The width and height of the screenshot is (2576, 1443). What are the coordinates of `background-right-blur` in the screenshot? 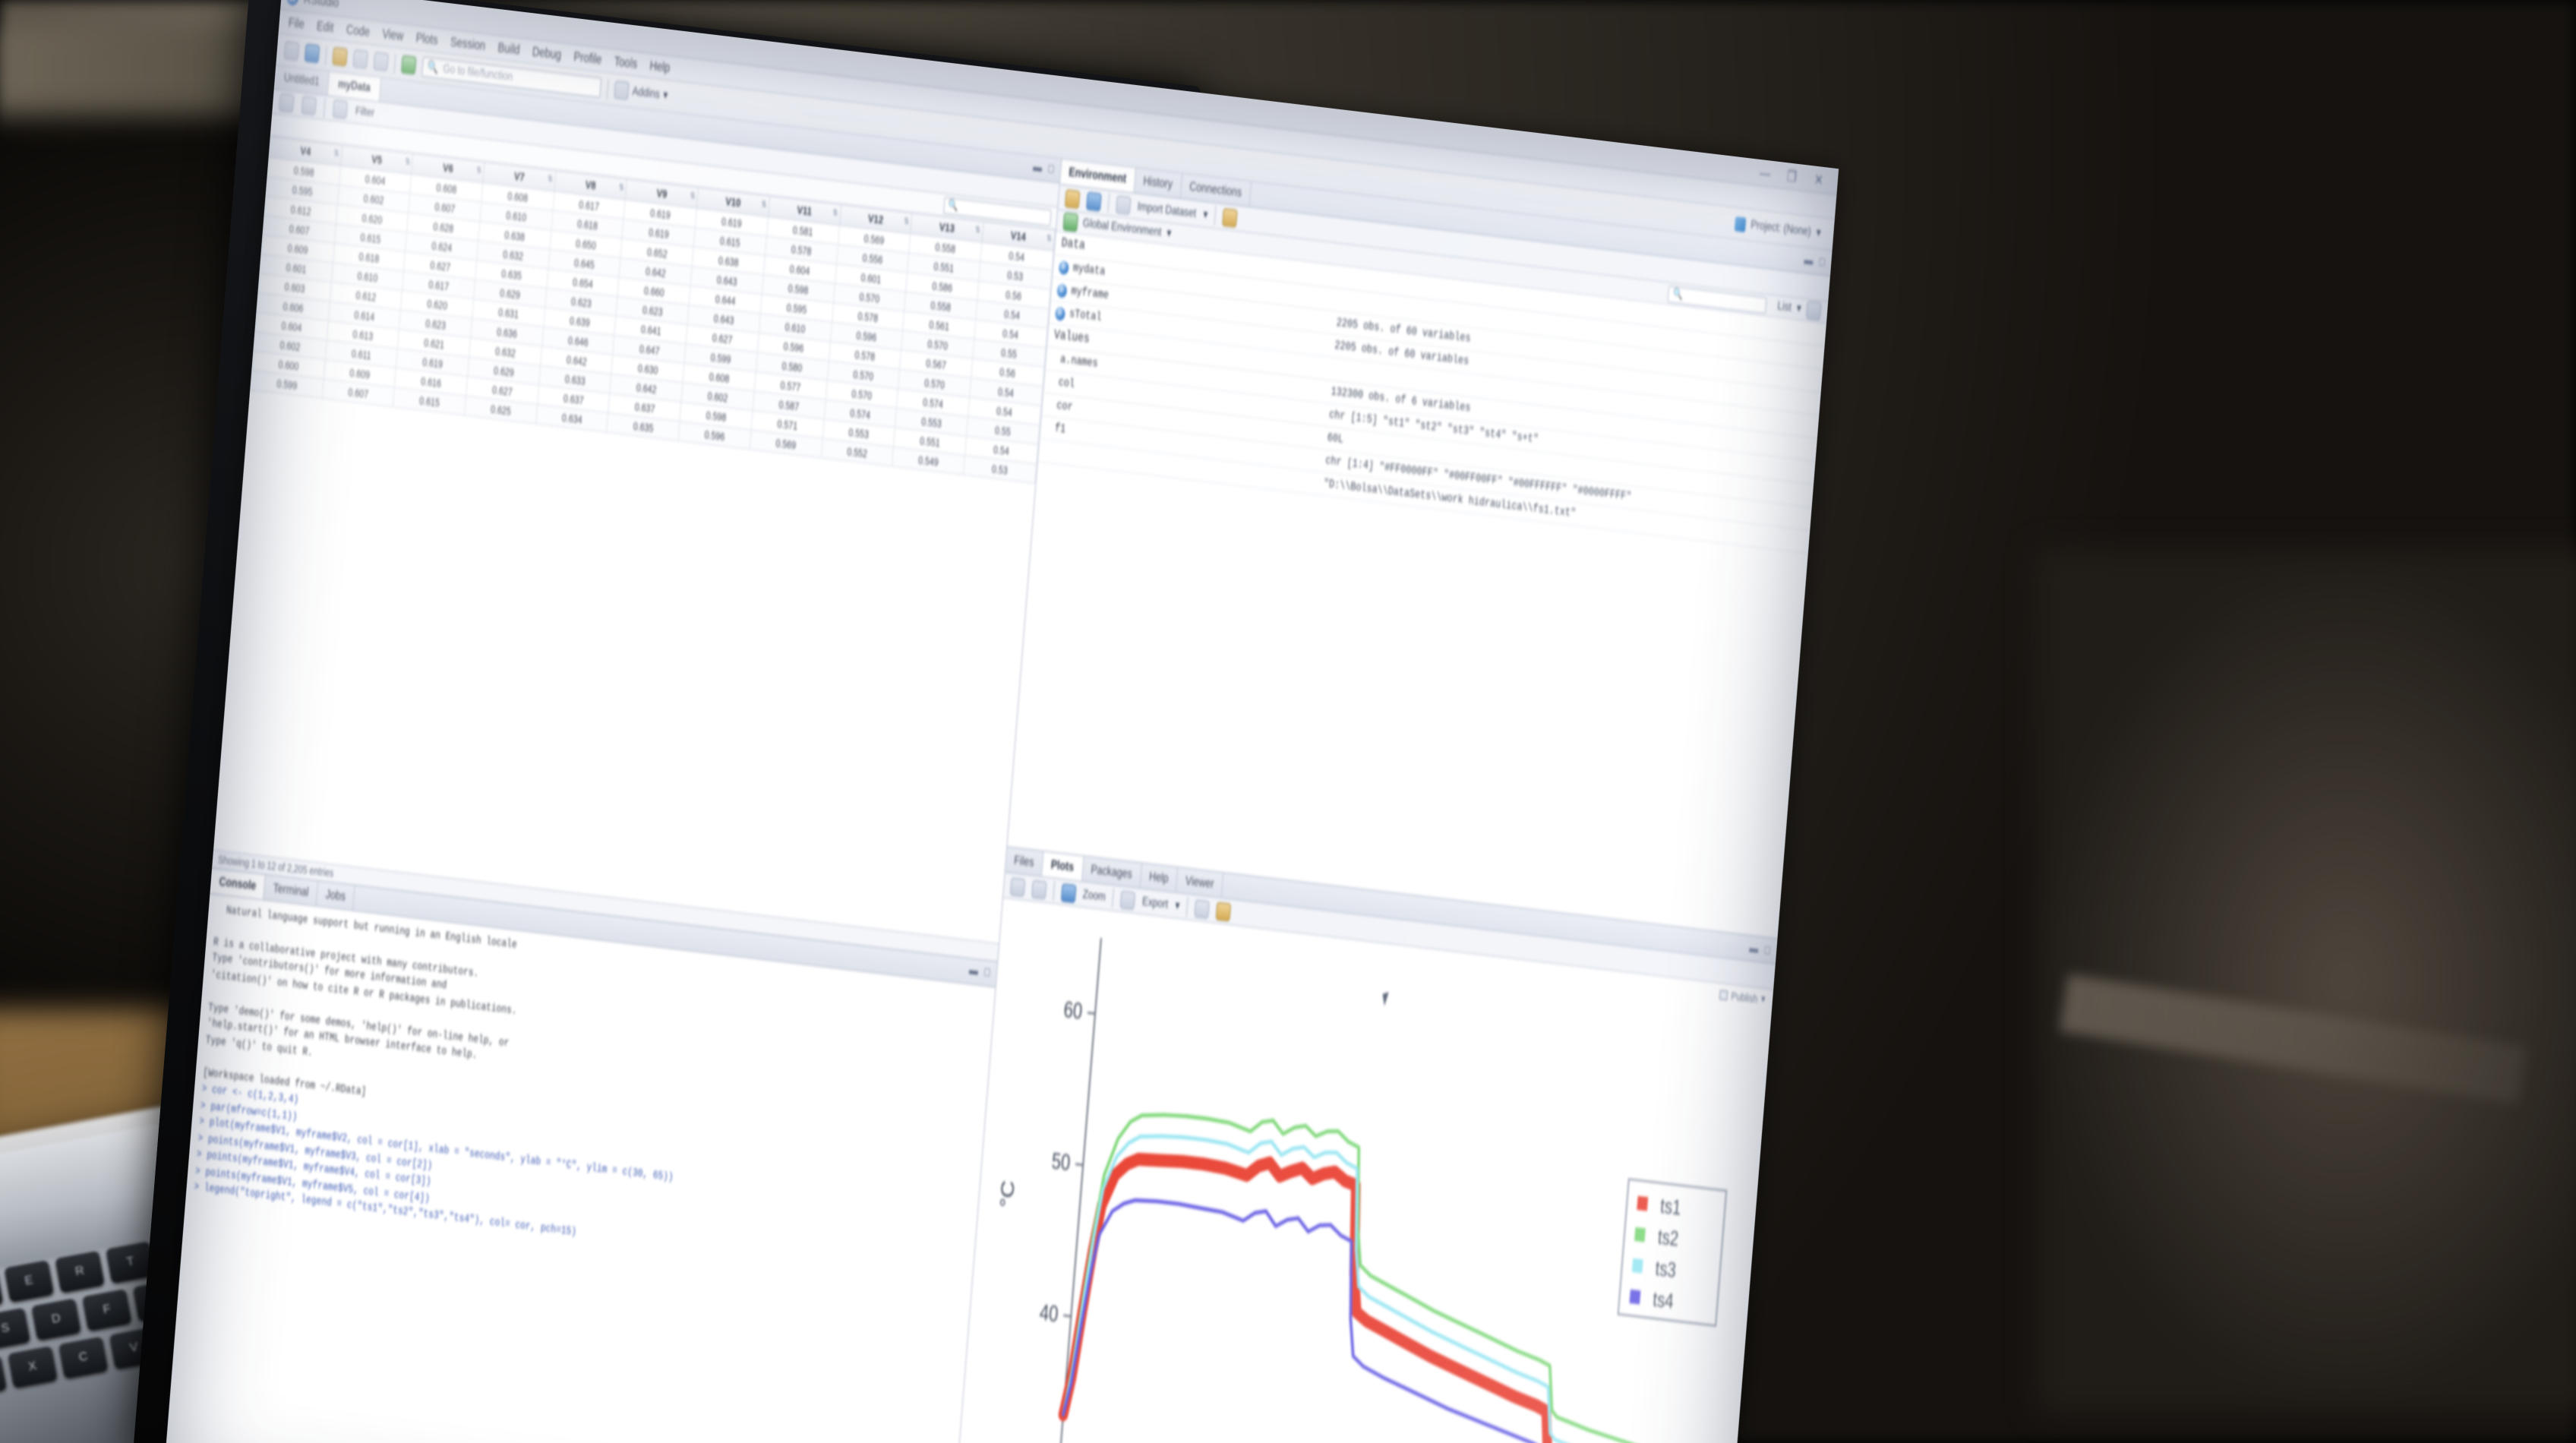 It's located at (2306, 981).